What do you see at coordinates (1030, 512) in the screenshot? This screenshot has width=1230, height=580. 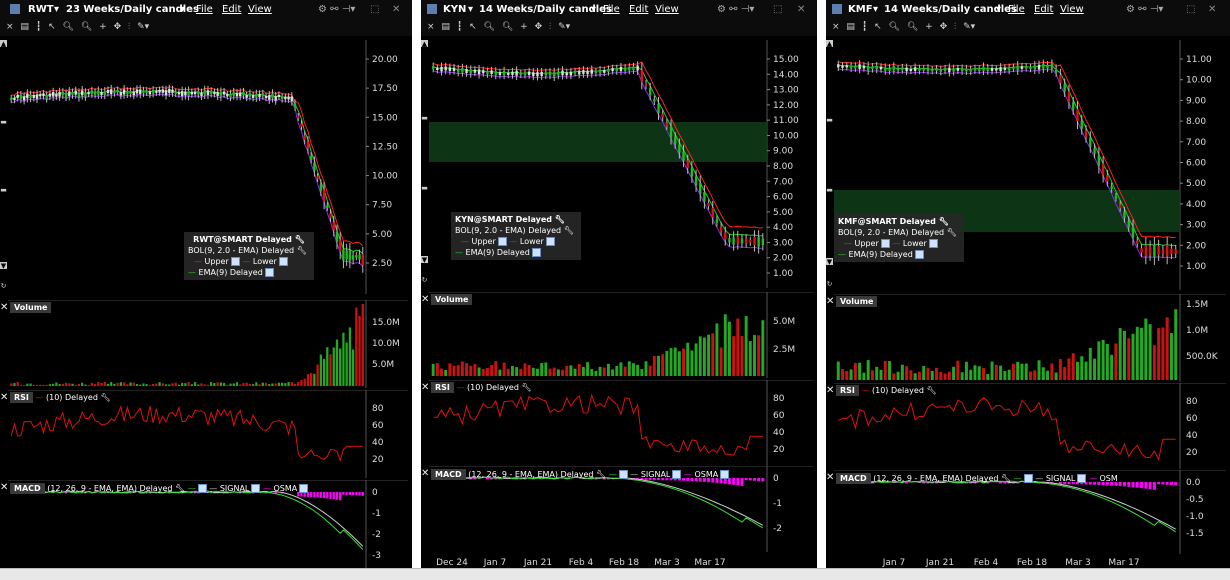 I see `macd-pane: 0.0 -0.5 -1.0 -1.5` at bounding box center [1030, 512].